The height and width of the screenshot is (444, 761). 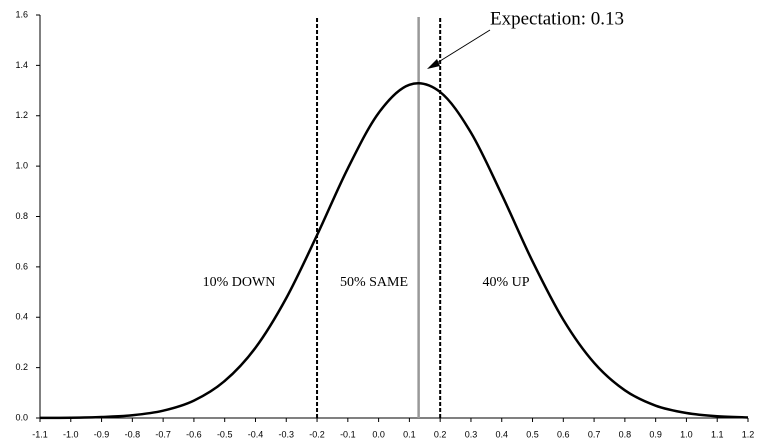 I want to click on region-label: 50% SAME, so click(x=374, y=282).